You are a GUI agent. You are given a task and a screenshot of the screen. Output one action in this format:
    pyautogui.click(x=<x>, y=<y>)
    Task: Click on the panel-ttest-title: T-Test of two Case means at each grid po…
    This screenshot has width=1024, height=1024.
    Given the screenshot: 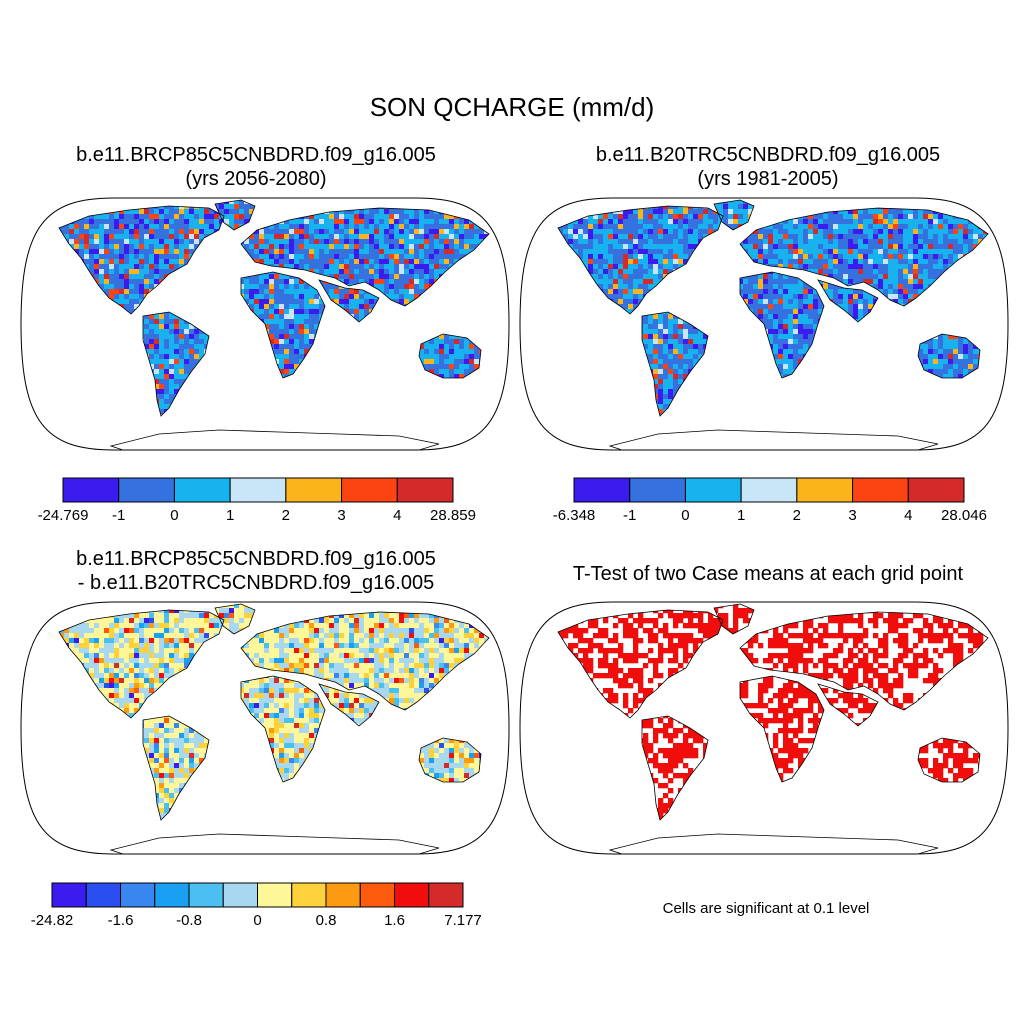 What is the action you would take?
    pyautogui.click(x=768, y=574)
    